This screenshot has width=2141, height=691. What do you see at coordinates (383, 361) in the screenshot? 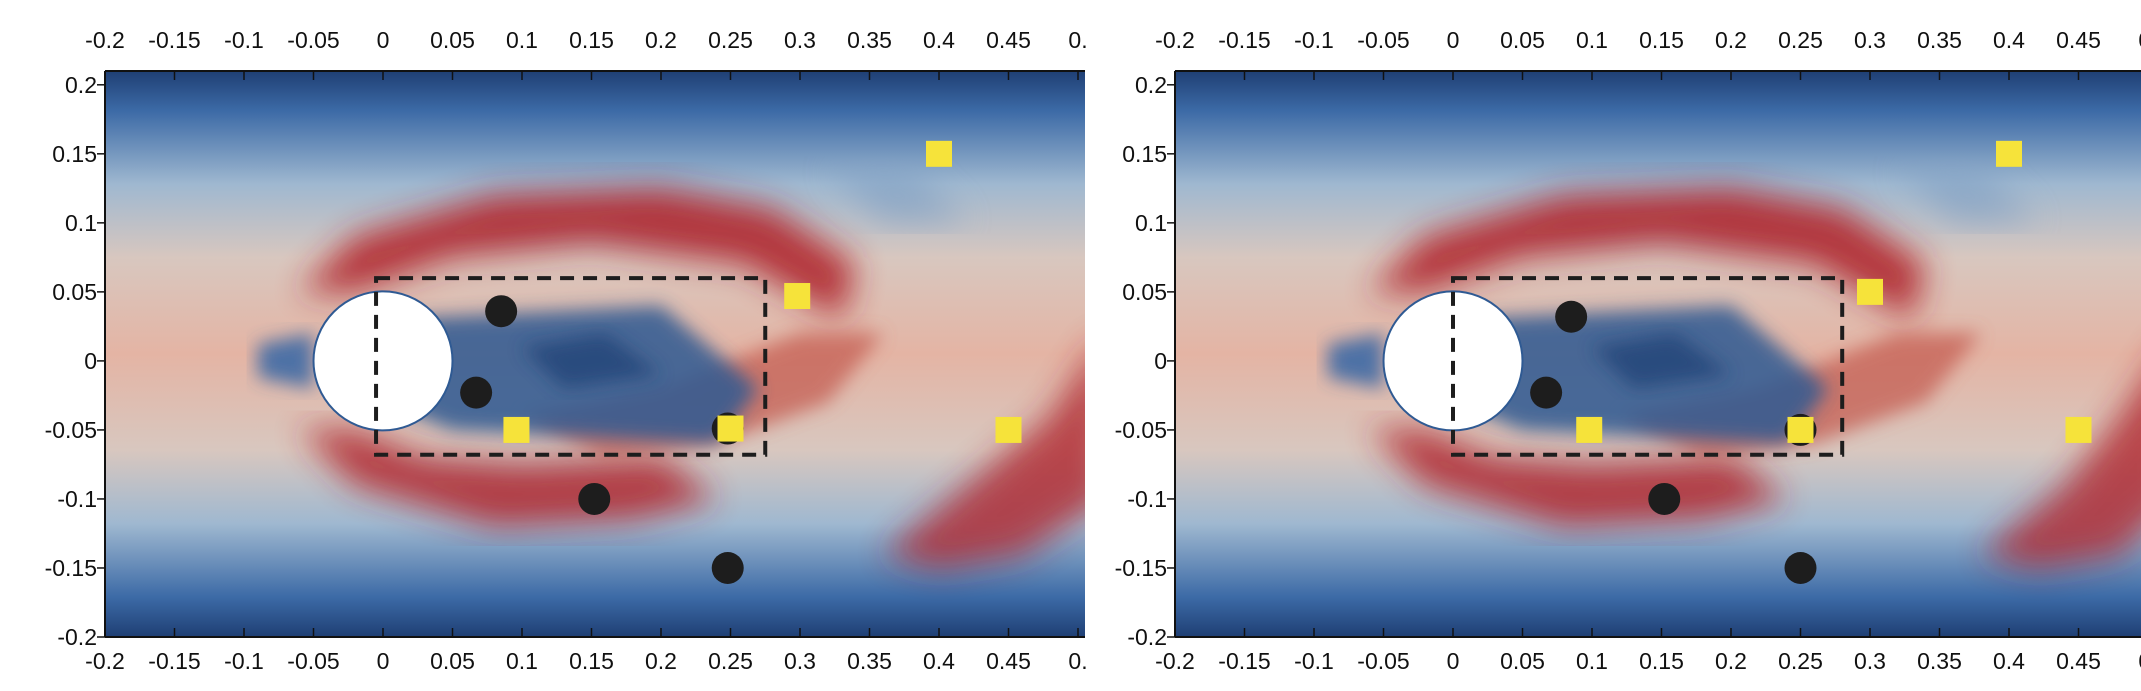
I see `cylinder-obstacle` at bounding box center [383, 361].